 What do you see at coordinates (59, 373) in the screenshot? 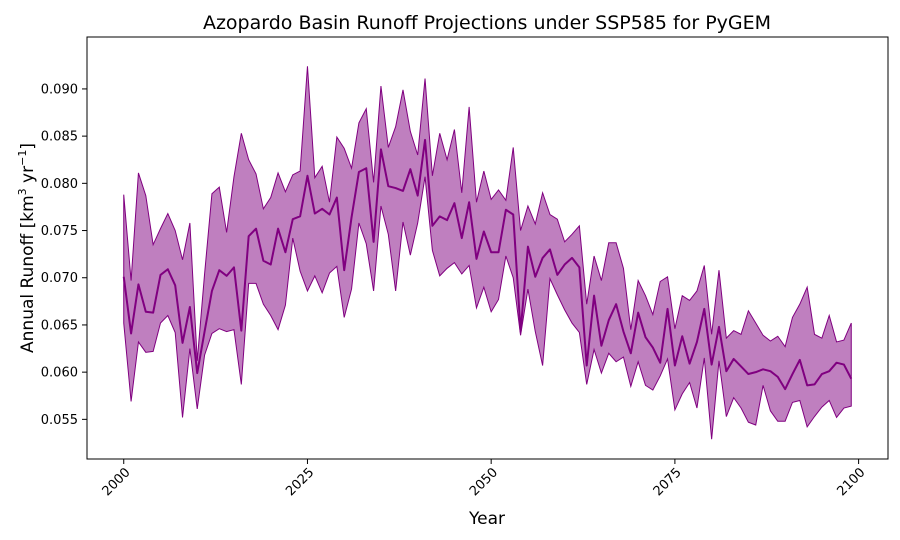
I see `y-tick-label: 0.060` at bounding box center [59, 373].